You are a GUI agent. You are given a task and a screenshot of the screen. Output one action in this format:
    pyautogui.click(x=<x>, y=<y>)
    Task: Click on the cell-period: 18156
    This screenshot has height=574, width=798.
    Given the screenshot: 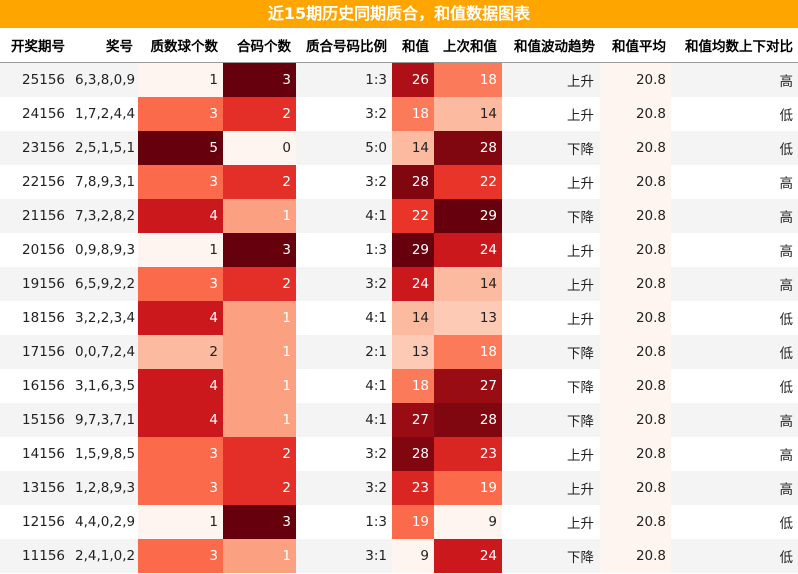 What is the action you would take?
    pyautogui.click(x=35, y=317)
    